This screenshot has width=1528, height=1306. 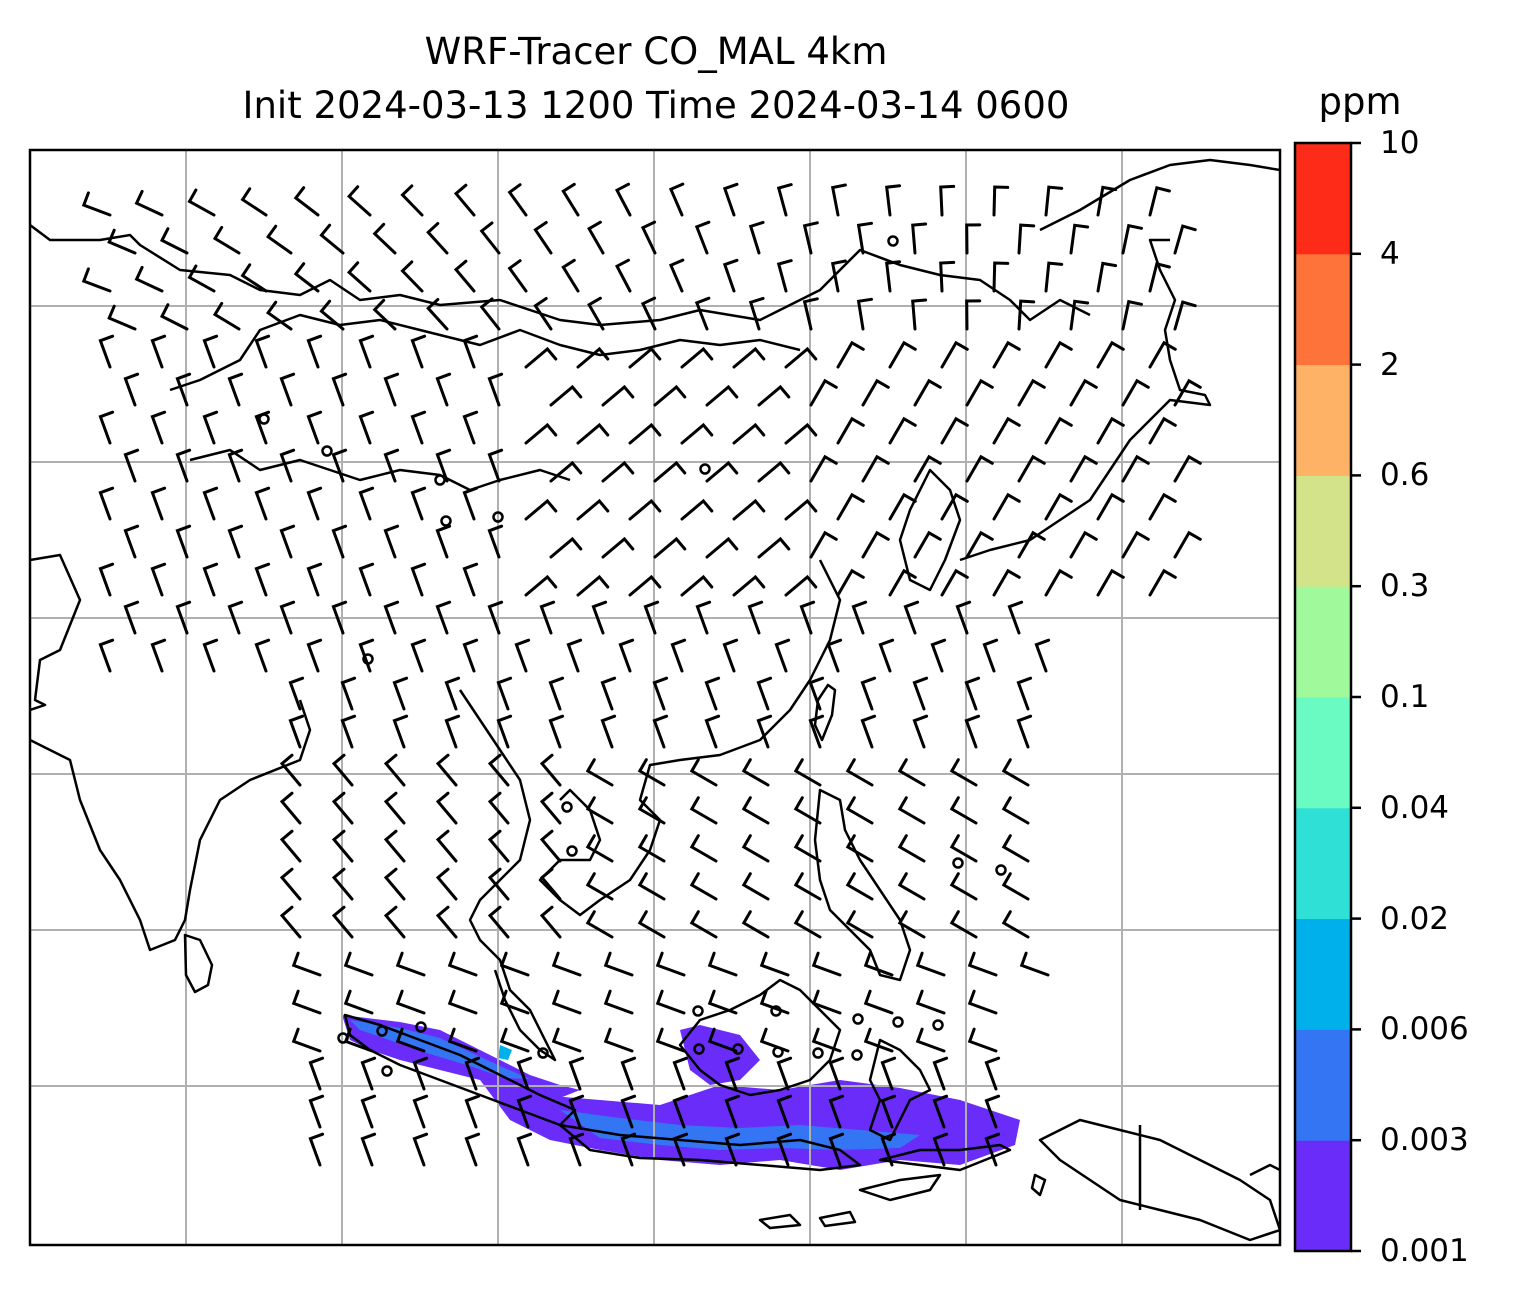 I want to click on border-tibet, so click(x=485, y=352).